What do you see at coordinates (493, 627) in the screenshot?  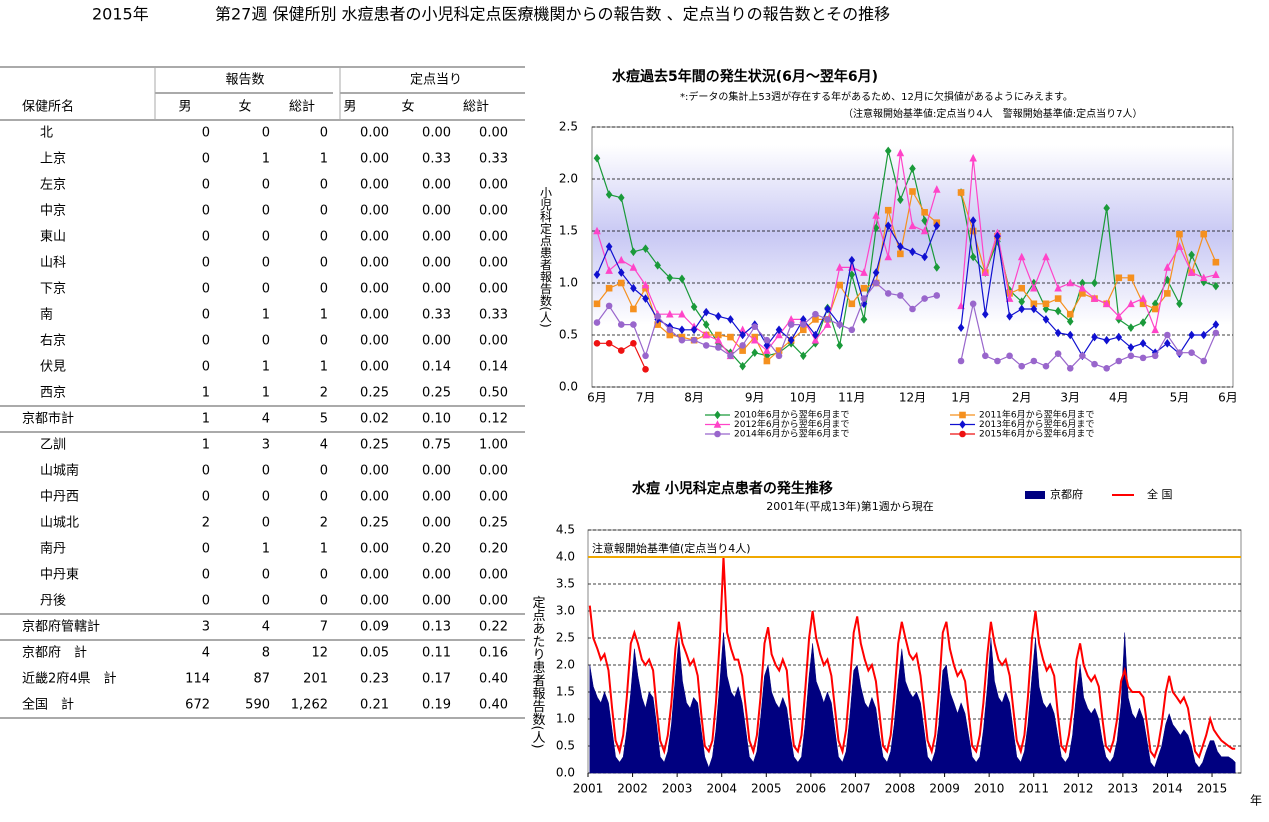 I see `table-cell: 0.22` at bounding box center [493, 627].